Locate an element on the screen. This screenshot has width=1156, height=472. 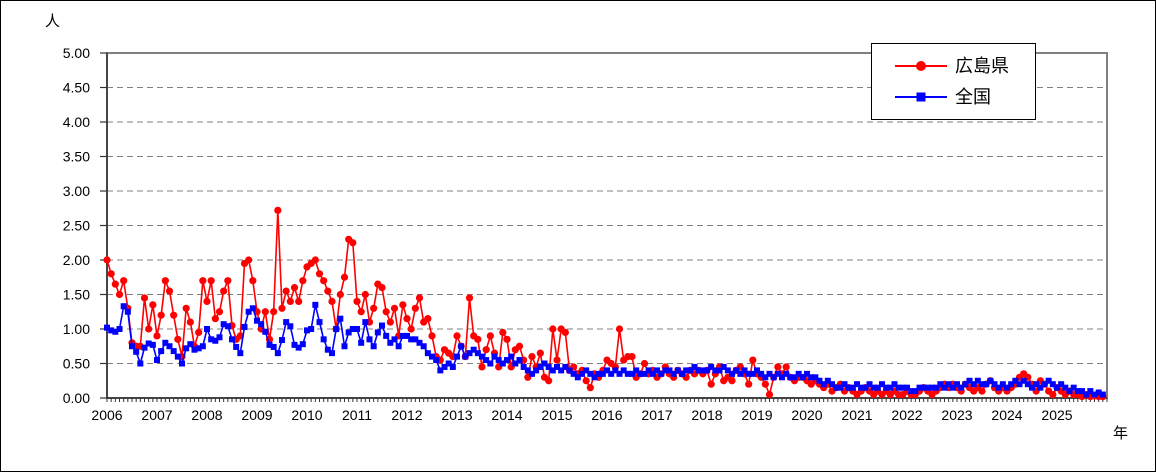
legend-item-hiroshima: 広島県 is located at coordinates (964, 66).